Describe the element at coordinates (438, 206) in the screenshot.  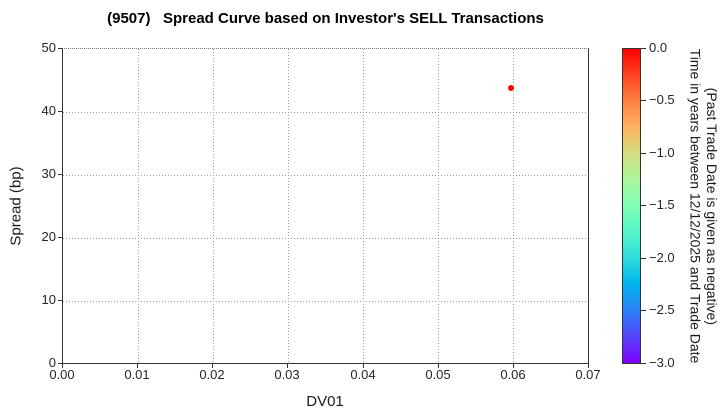
I see `gridline-v-0.05` at that location.